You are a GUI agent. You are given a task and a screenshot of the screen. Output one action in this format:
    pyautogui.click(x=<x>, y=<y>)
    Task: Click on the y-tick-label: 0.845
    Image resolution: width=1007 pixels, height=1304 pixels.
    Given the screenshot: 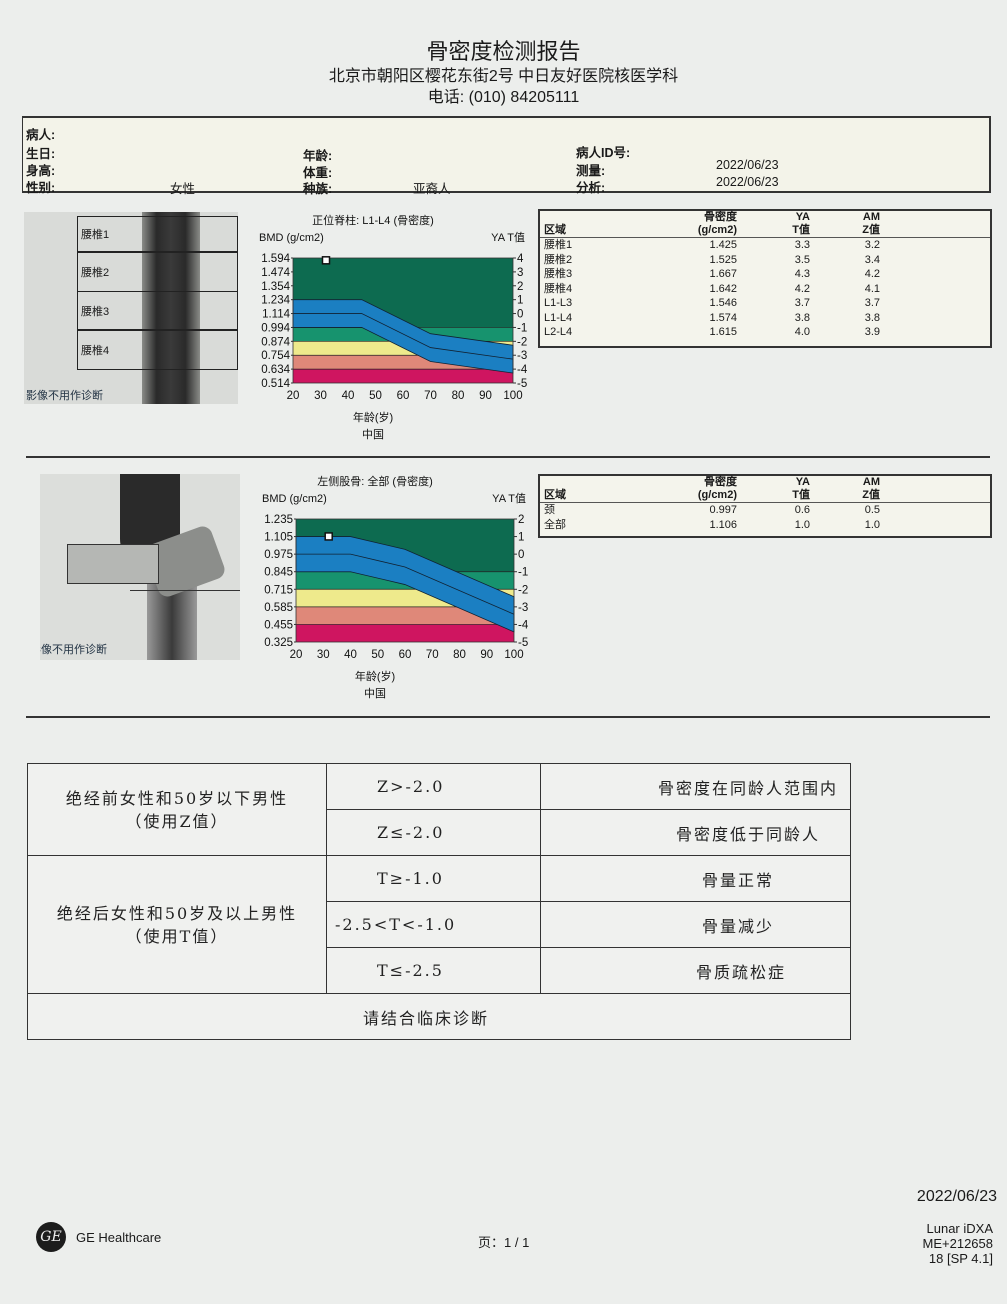 What is the action you would take?
    pyautogui.click(x=278, y=573)
    